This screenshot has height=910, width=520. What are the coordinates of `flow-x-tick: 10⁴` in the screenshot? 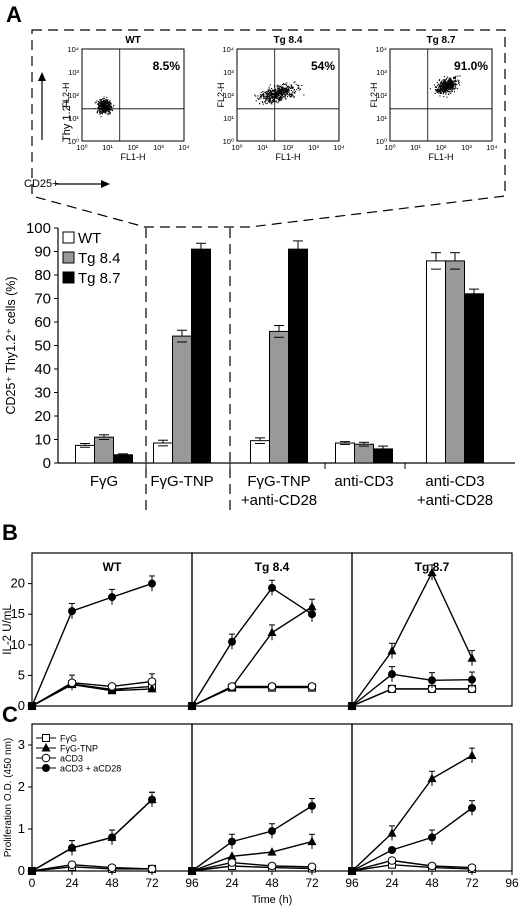 It's located at (184, 147).